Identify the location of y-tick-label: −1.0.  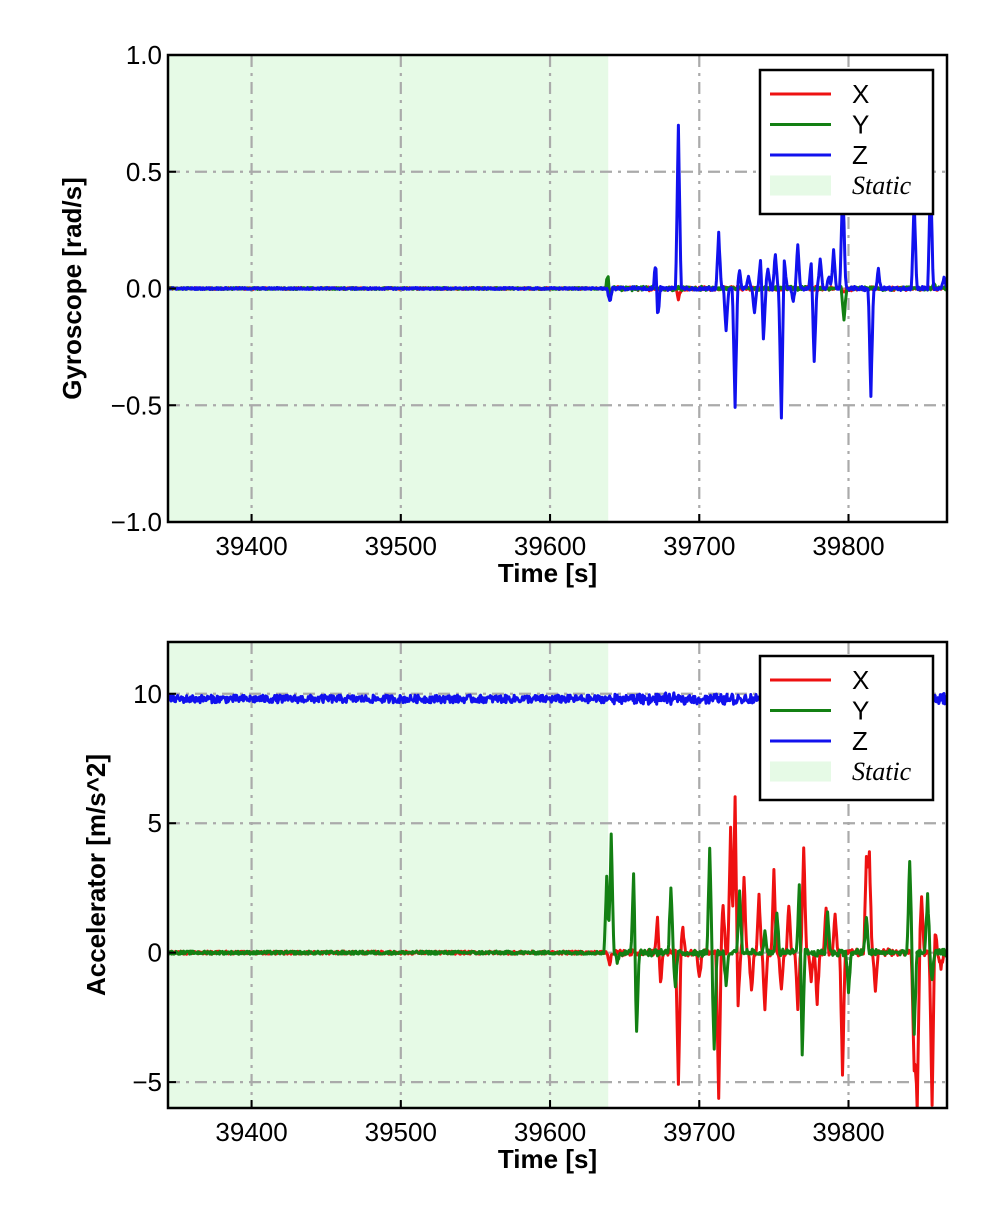
(136, 522).